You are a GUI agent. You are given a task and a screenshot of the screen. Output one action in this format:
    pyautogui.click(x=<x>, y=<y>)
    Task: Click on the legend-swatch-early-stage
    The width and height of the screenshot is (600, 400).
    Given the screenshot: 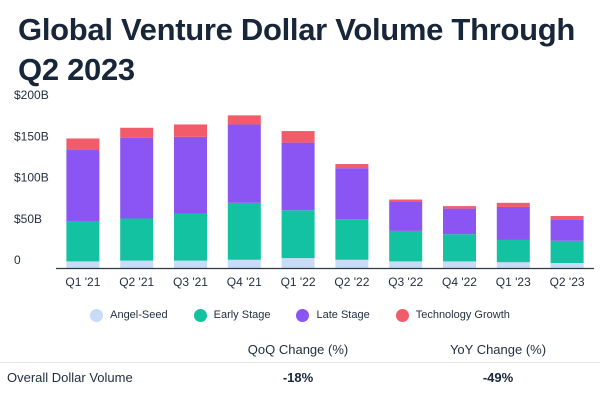 What is the action you would take?
    pyautogui.click(x=200, y=315)
    